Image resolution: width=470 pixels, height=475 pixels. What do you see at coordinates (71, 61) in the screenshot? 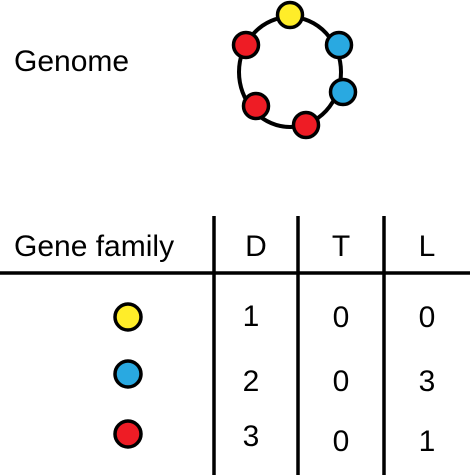
I see `genome-label: Genome` at bounding box center [71, 61].